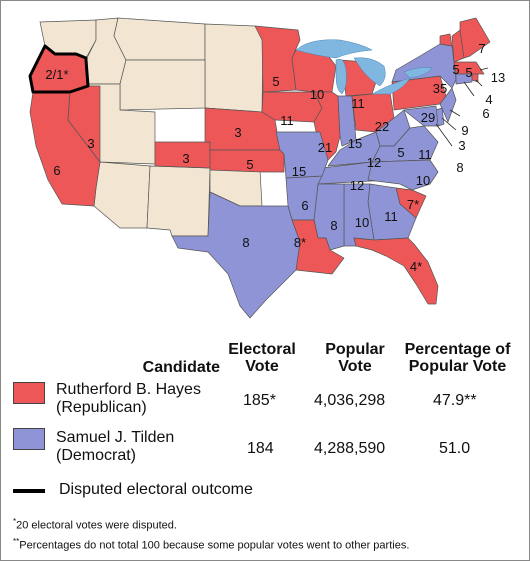  I want to click on state-maryland, so click(421, 116).